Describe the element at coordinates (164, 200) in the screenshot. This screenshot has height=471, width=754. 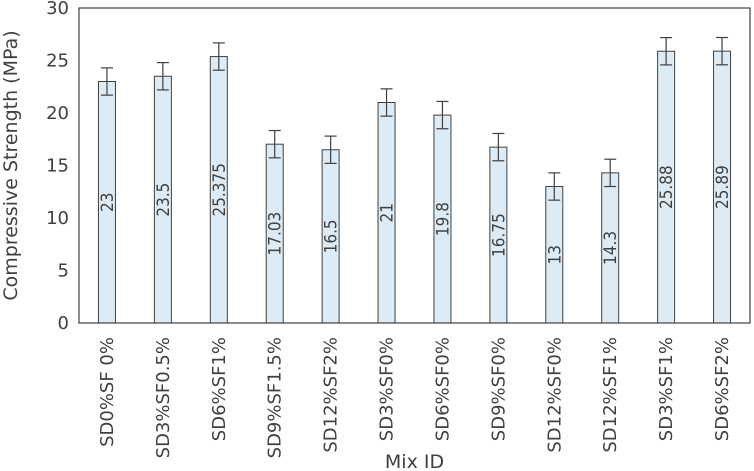
I see `data-label: 23.5` at that location.